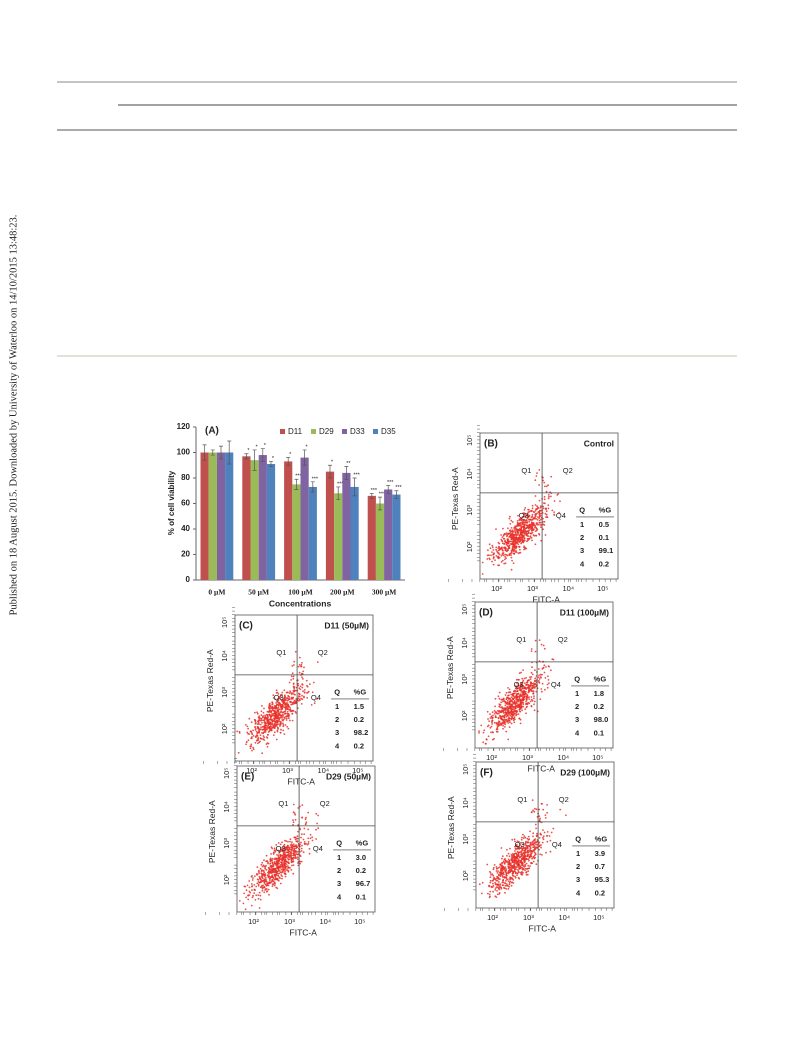  Describe the element at coordinates (357, 770) in the screenshot. I see `x-tick-label: 10⁵` at that location.